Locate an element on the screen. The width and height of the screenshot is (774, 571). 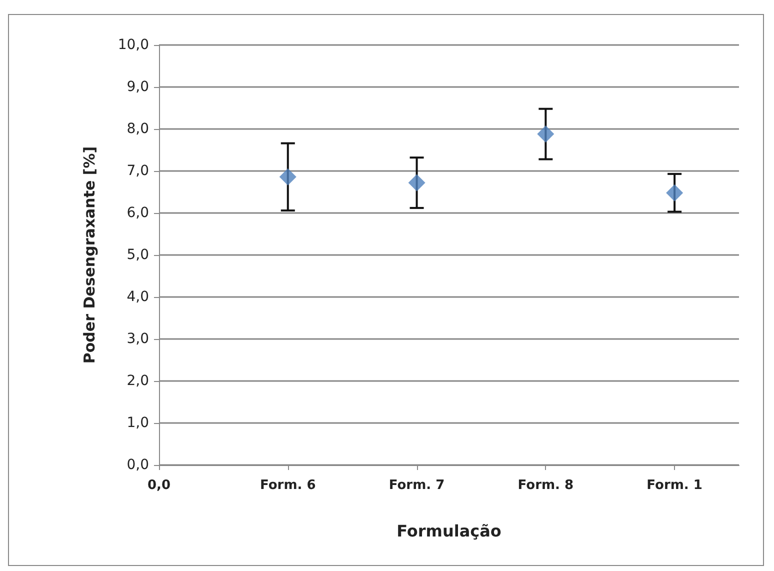
y-tick-label: 3,0 is located at coordinates (137, 339).